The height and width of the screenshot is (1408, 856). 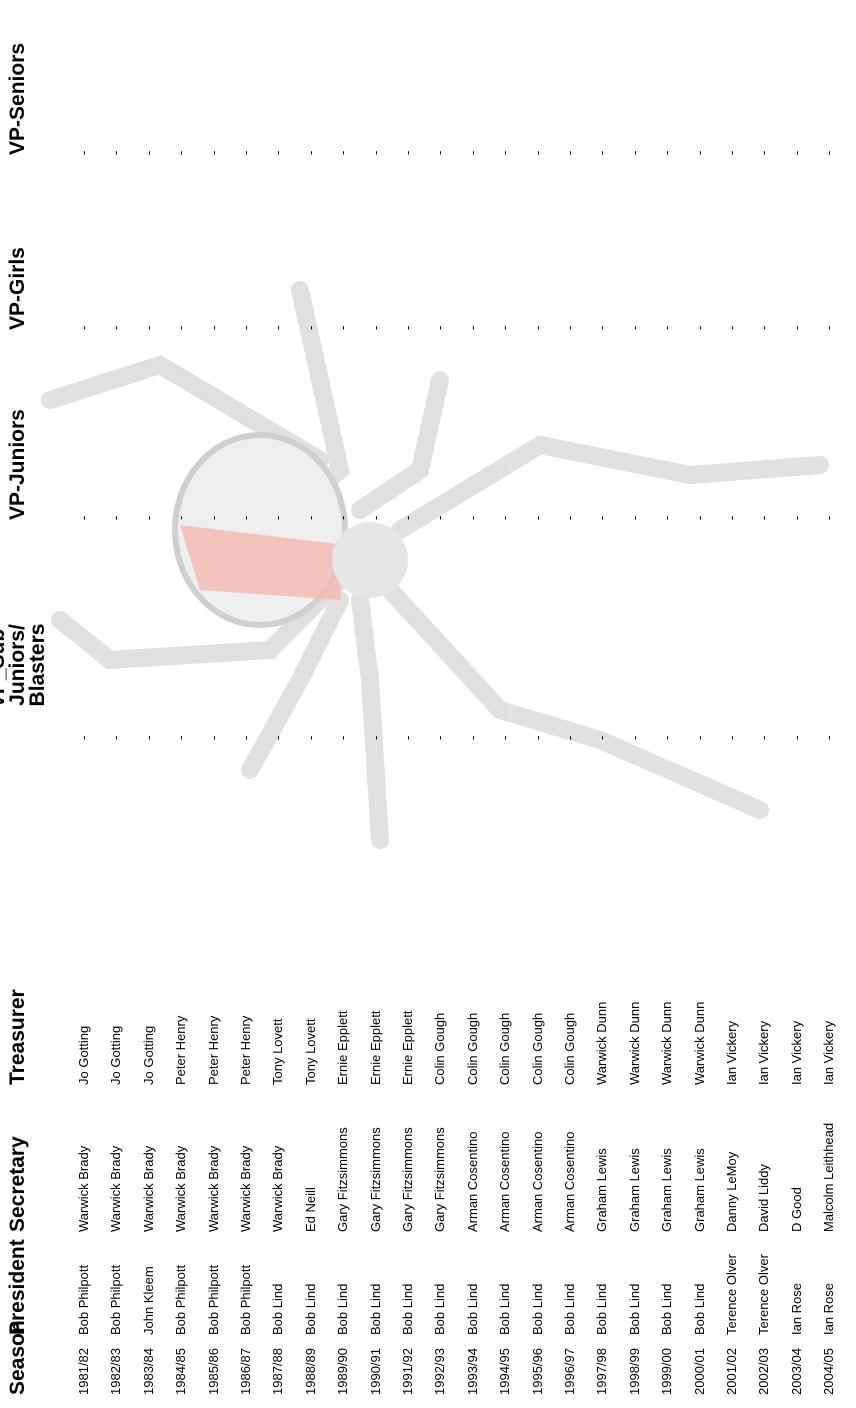 What do you see at coordinates (116, 1371) in the screenshot?
I see `table-cell: 1982/83` at bounding box center [116, 1371].